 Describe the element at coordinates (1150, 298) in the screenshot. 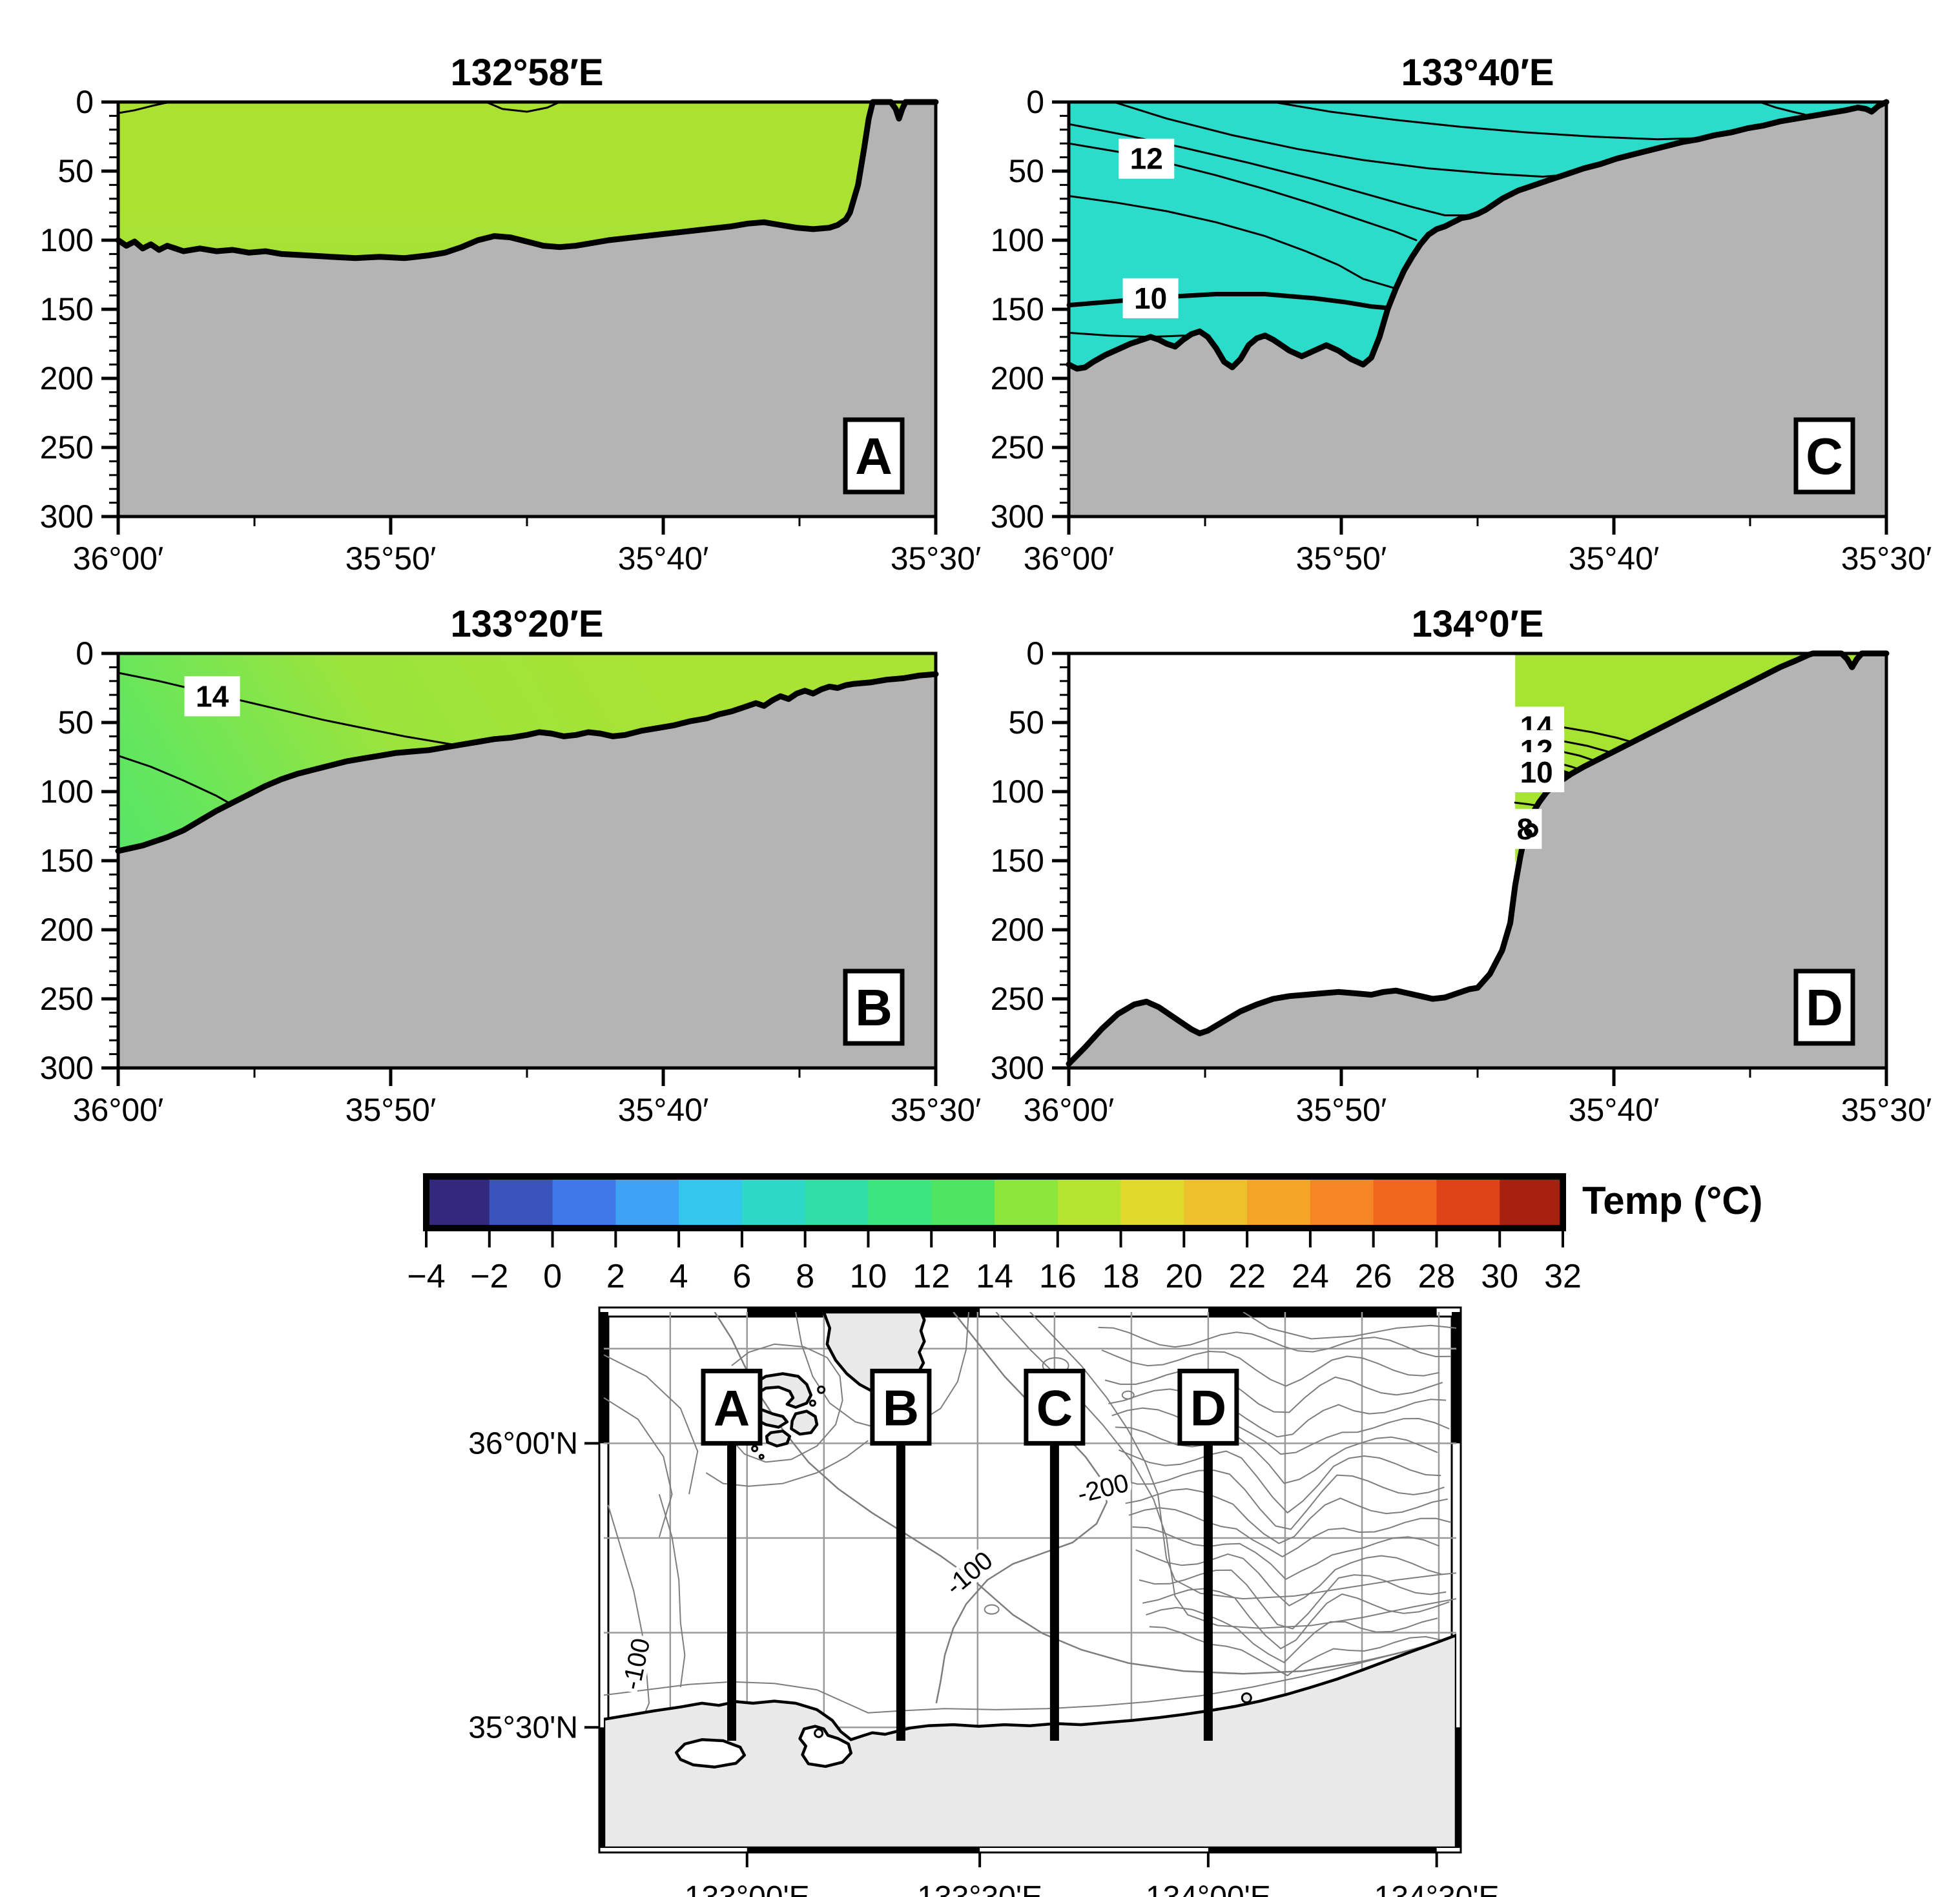

I see `isotherm-label: 10` at that location.